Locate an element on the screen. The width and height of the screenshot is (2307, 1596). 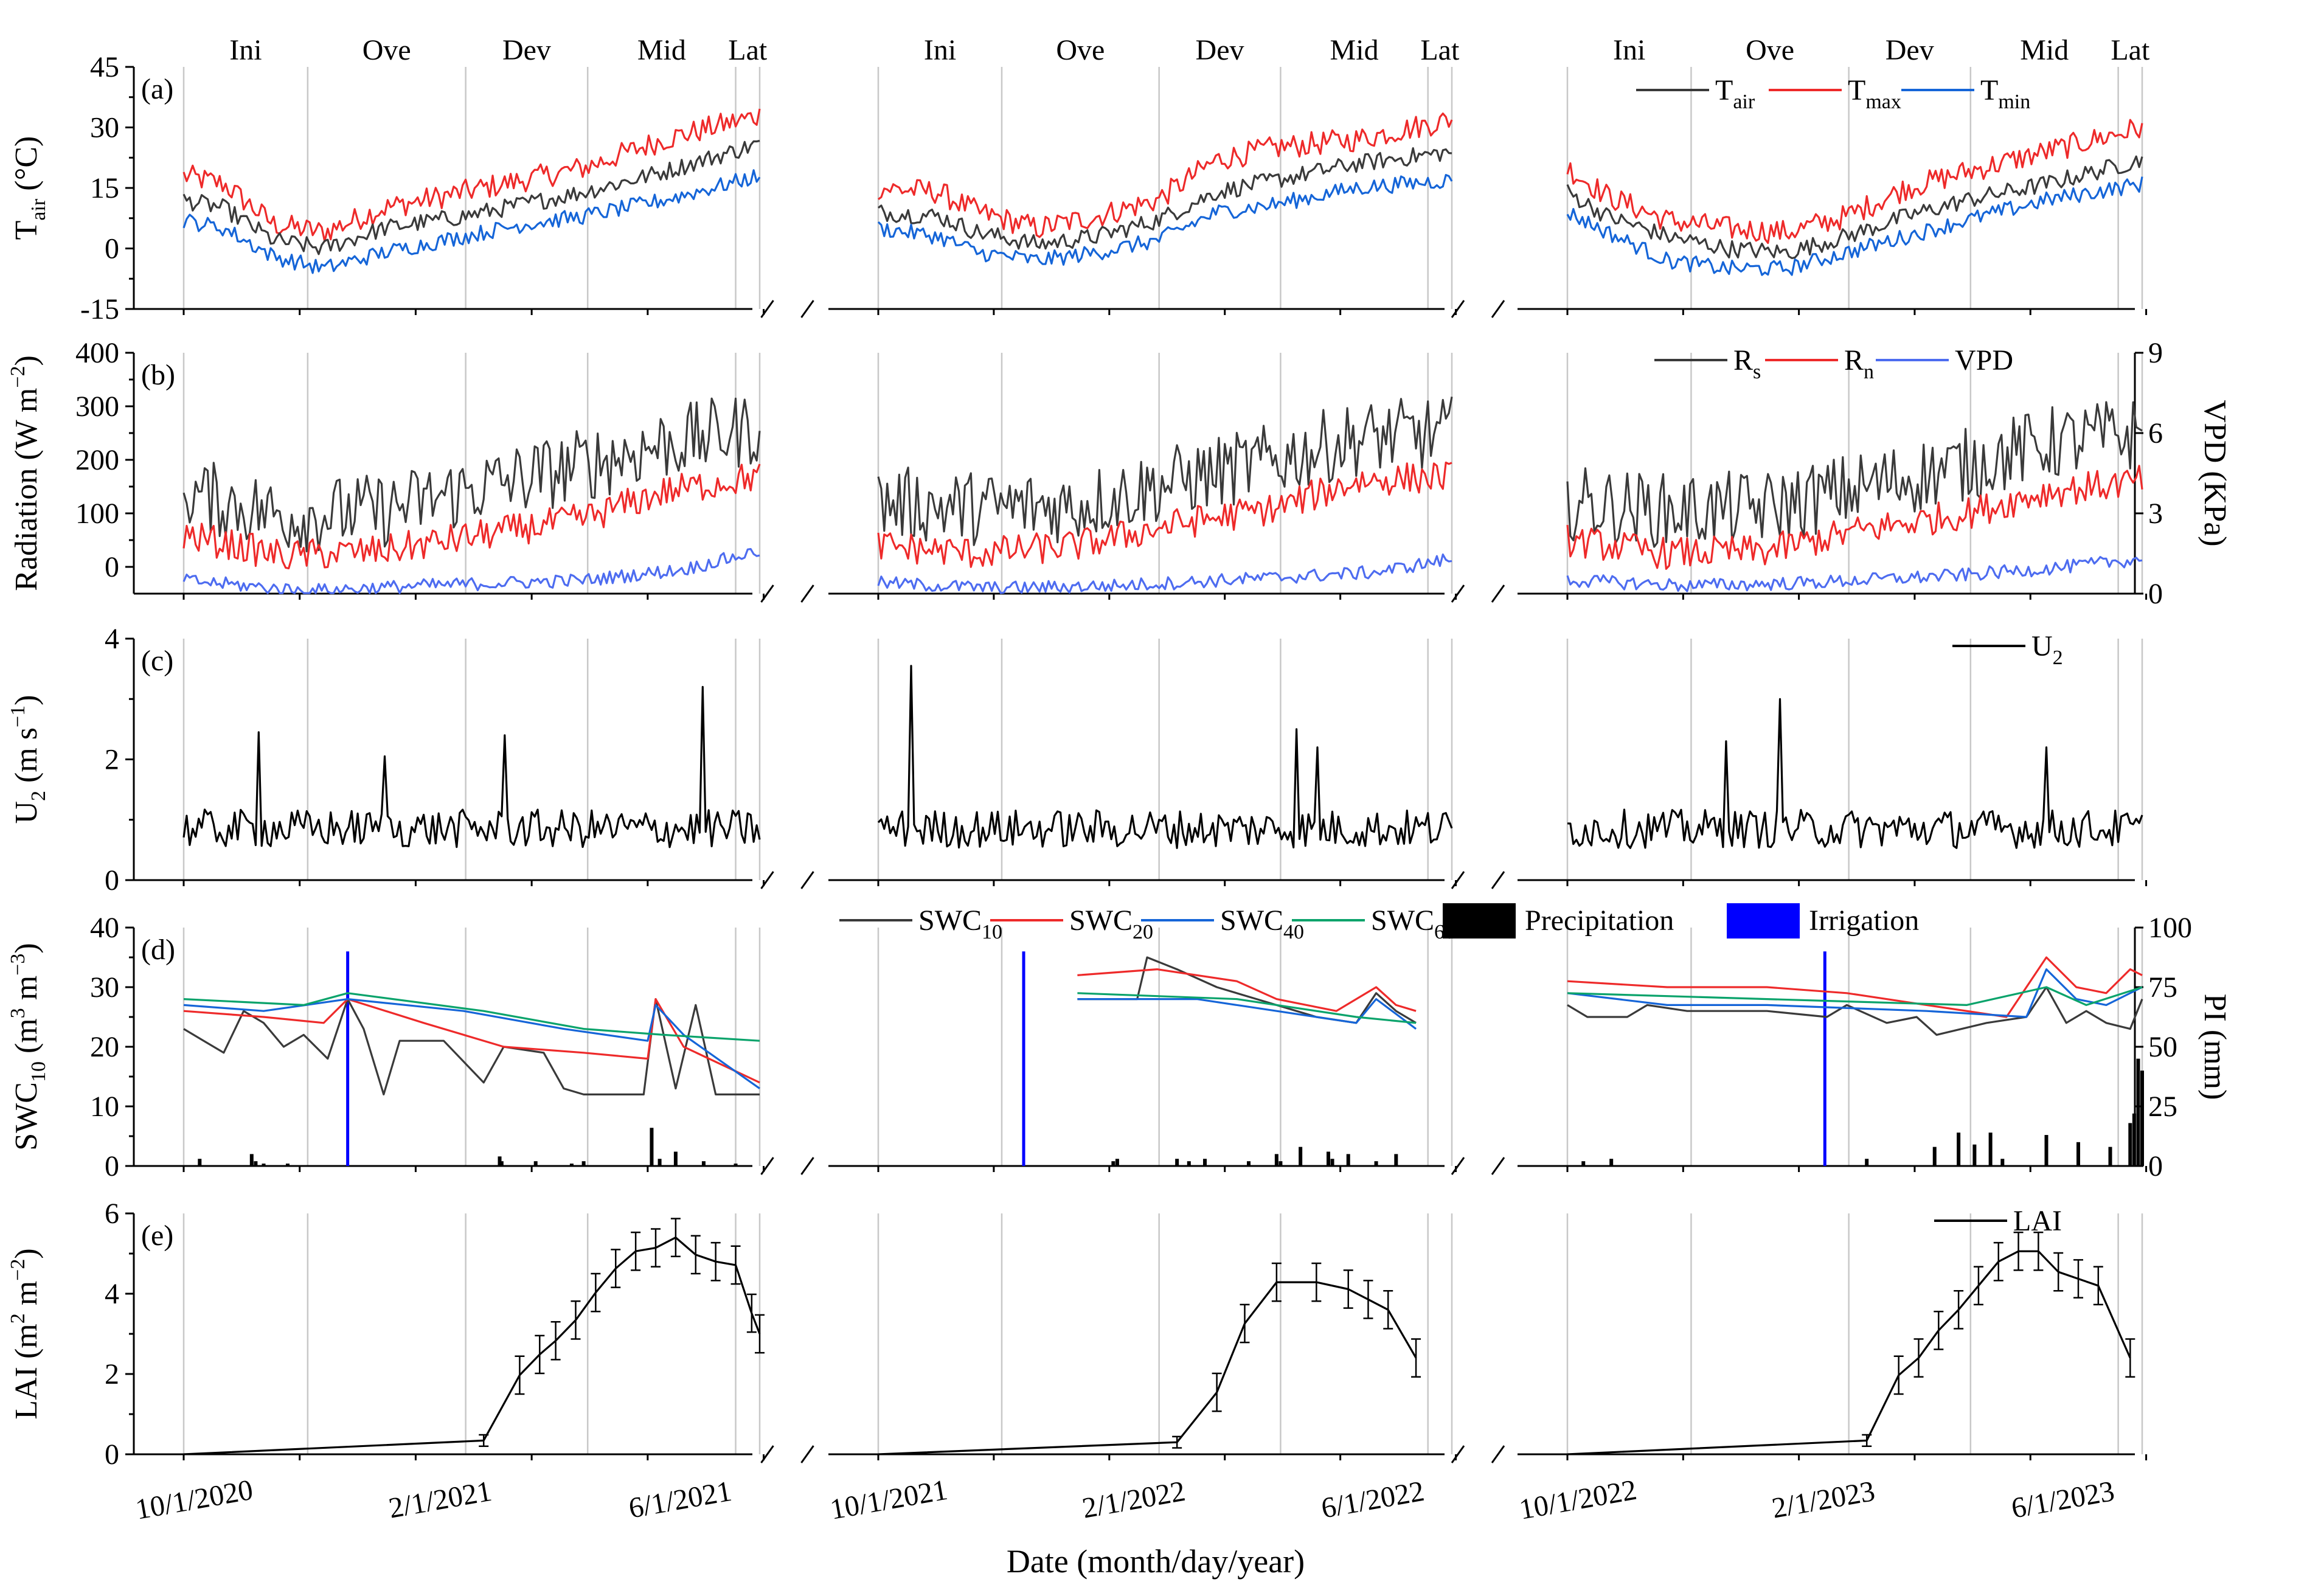
legend-label-sub: 40 is located at coordinates (1293, 932).